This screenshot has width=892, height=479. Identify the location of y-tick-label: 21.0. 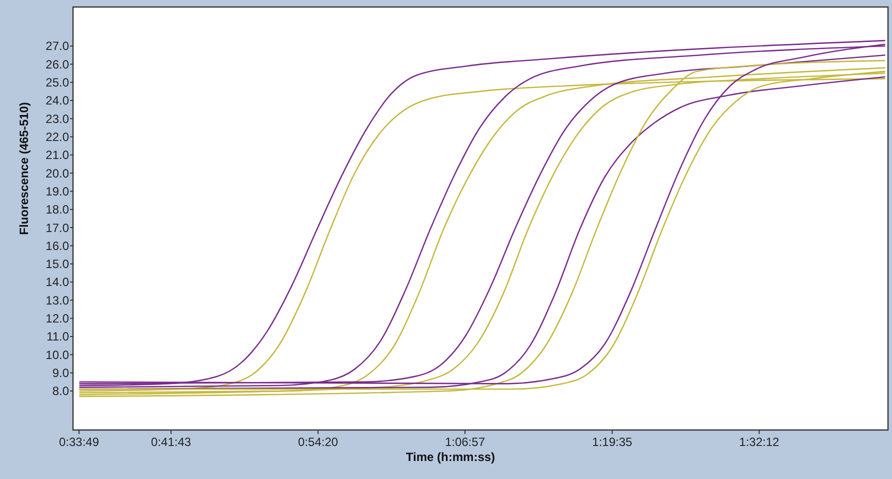
(58, 155).